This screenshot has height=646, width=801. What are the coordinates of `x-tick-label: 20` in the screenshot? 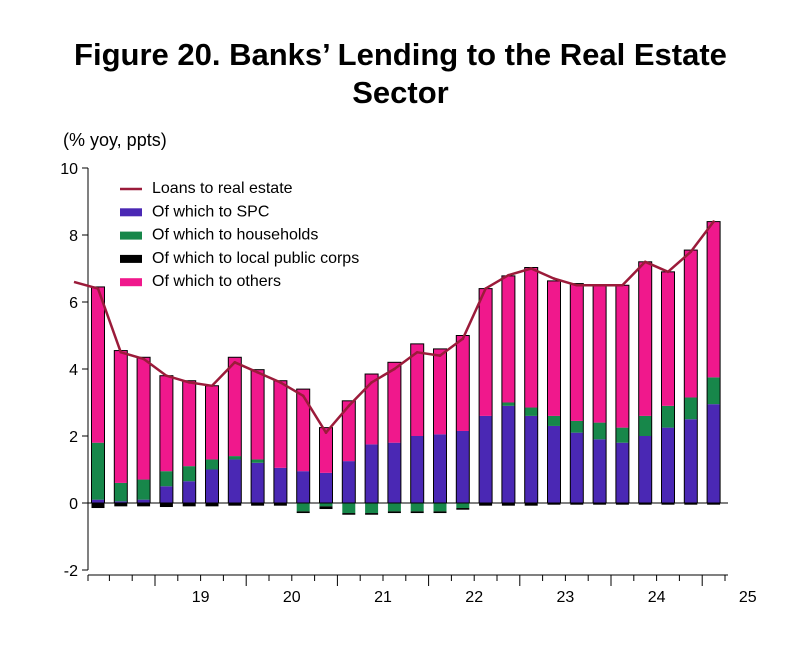 It's located at (292, 597).